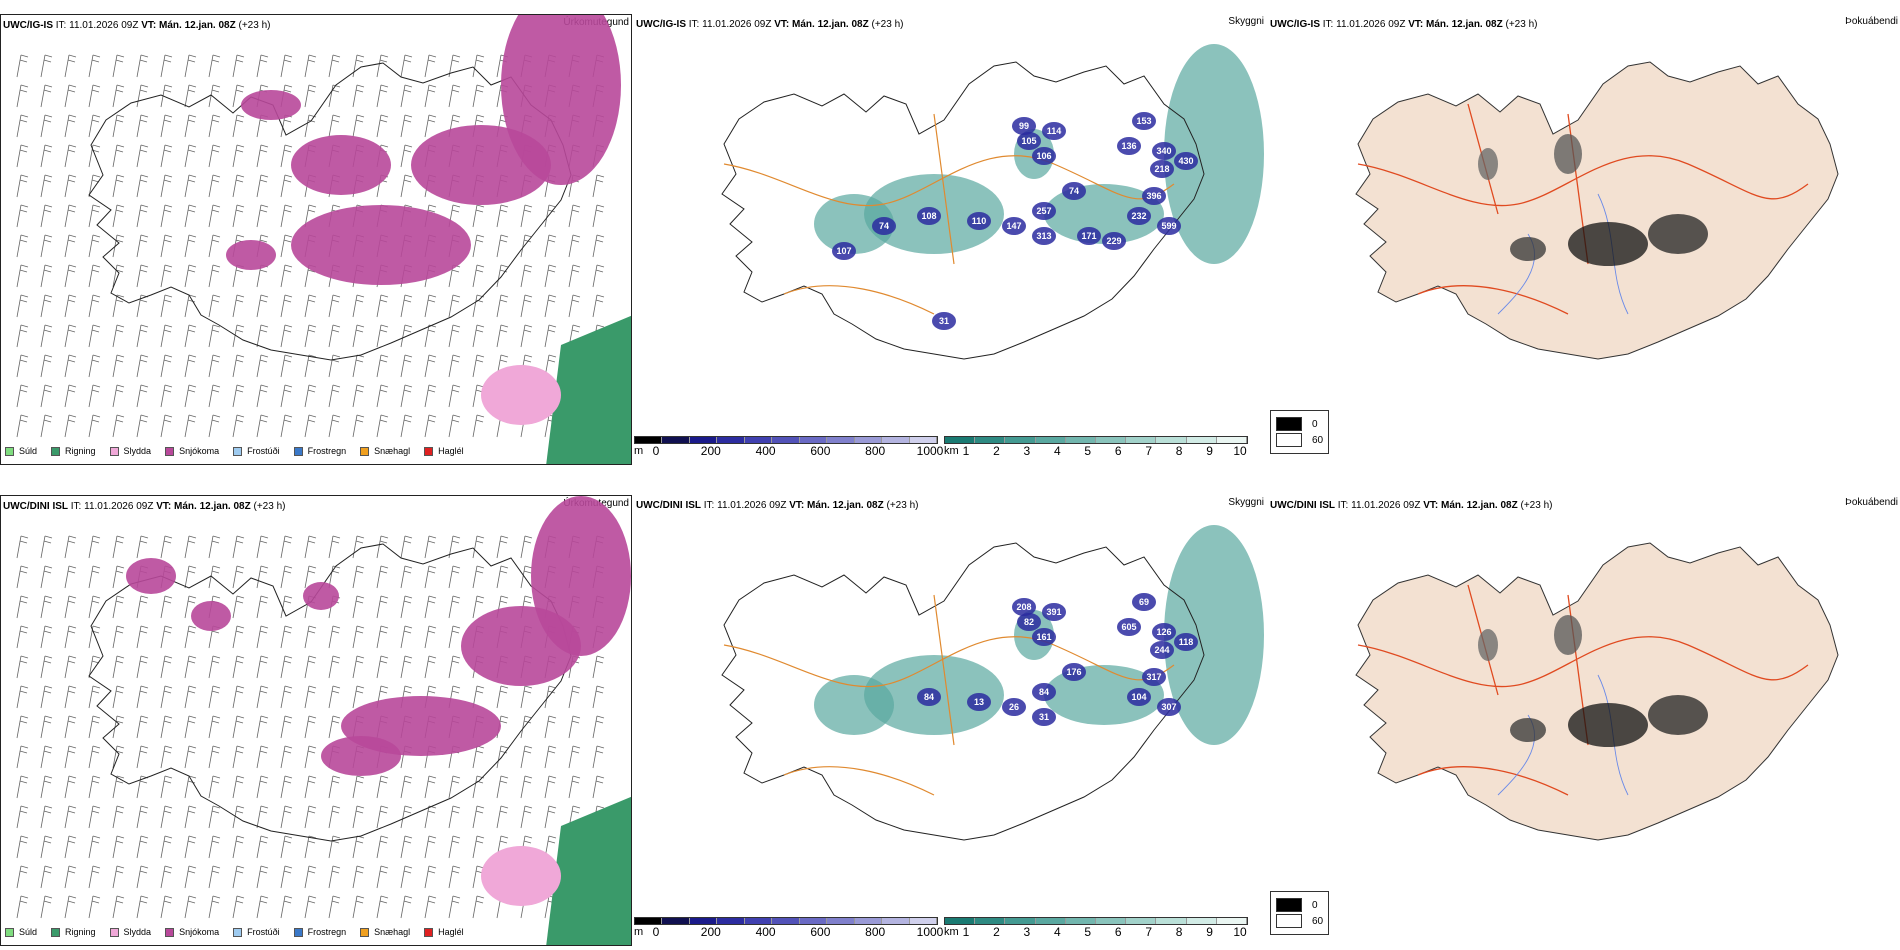 This screenshot has height=950, width=1900. I want to click on legend-label: Frostúði, so click(263, 451).